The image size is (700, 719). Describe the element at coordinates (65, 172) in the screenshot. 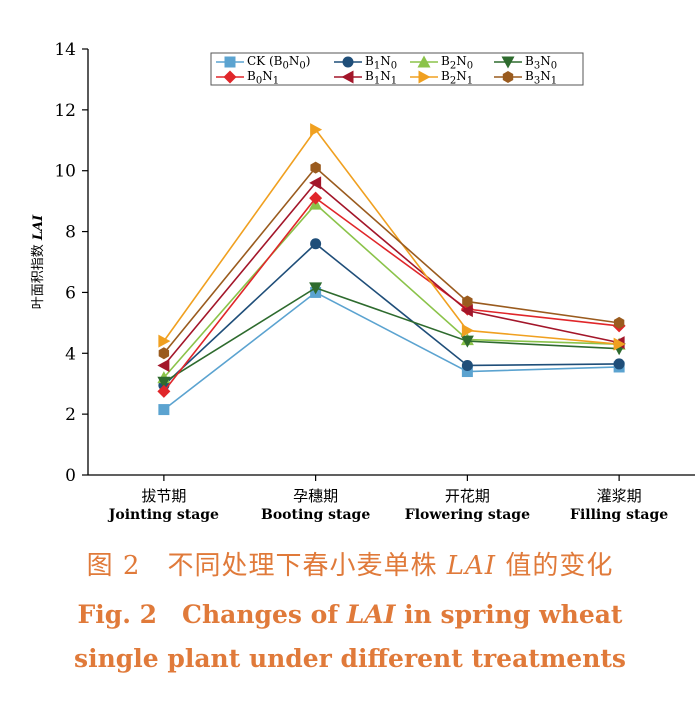

I see `y-tick-label: 10` at that location.